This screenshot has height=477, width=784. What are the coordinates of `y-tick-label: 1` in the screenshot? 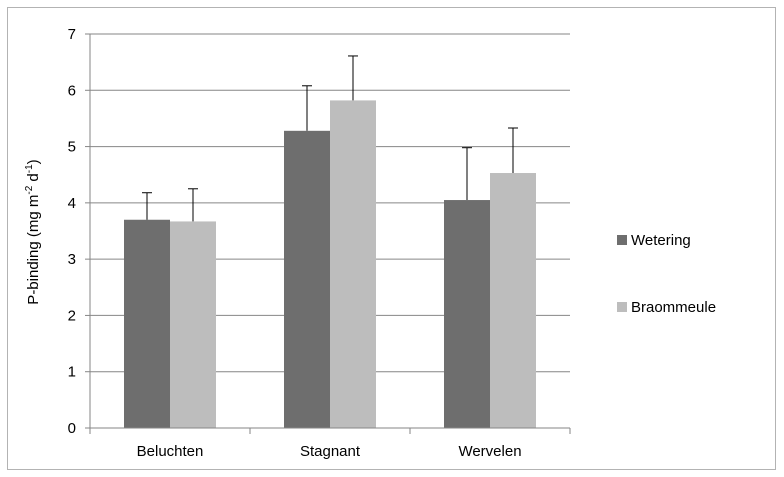 It's located at (72, 372).